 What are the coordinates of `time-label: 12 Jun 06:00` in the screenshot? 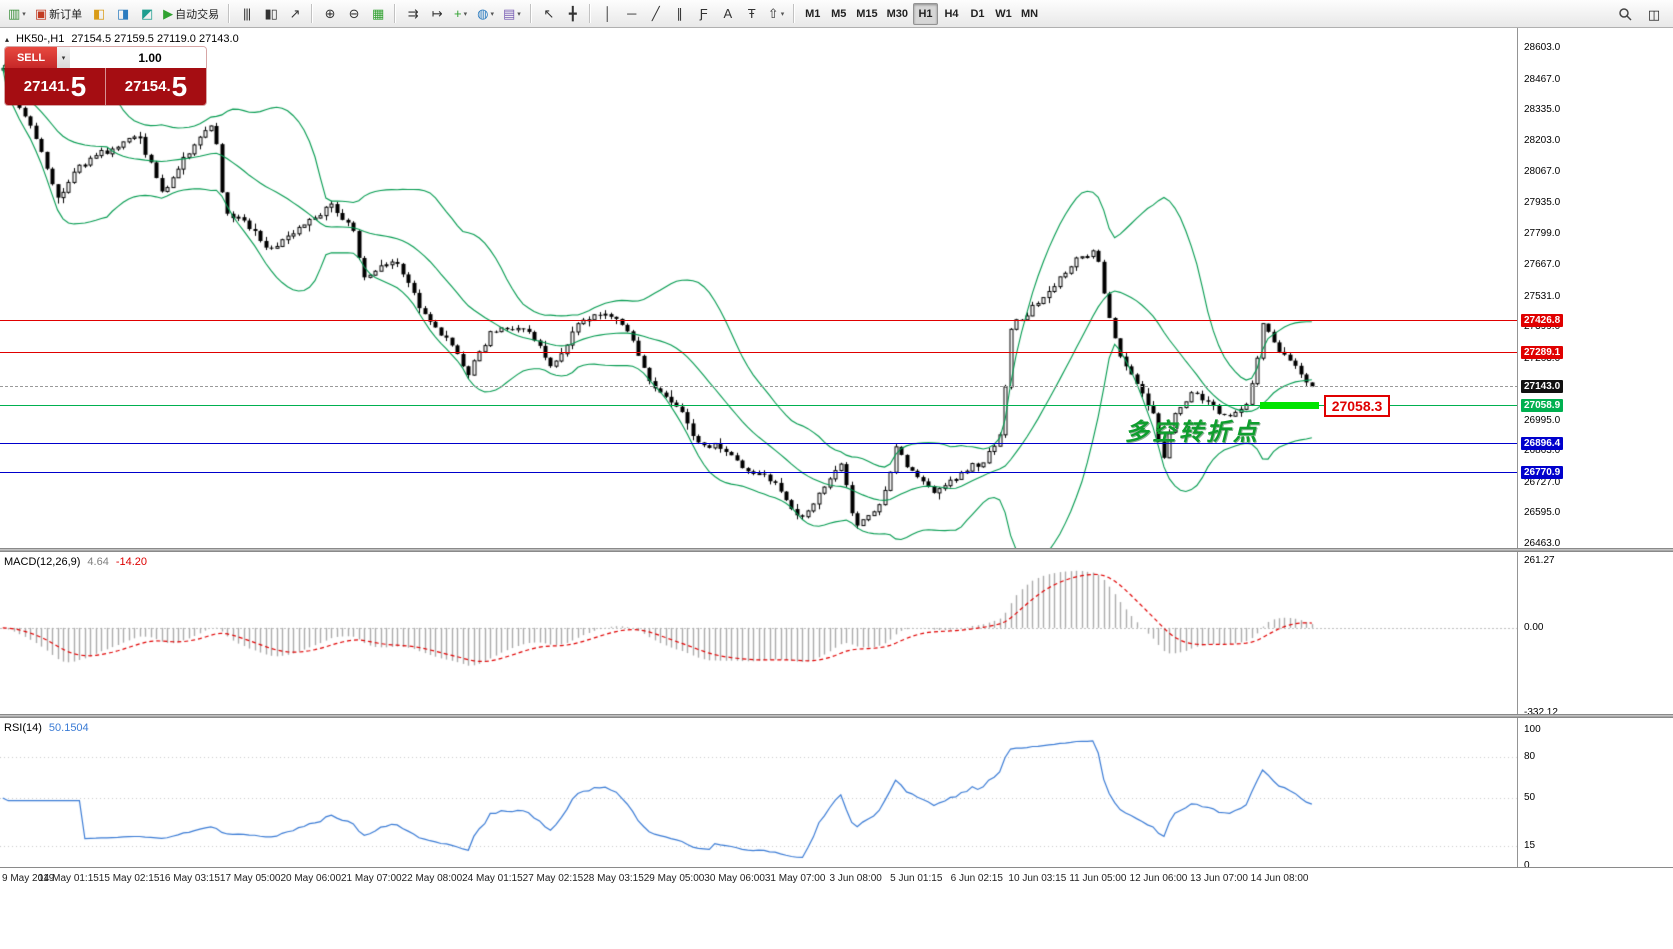 It's located at (1158, 878).